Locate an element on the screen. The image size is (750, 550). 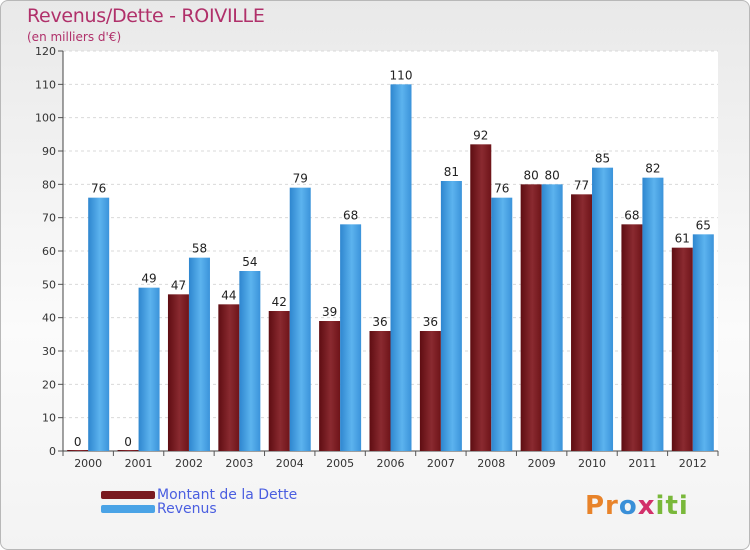
data-label: 58 is located at coordinates (199, 249).